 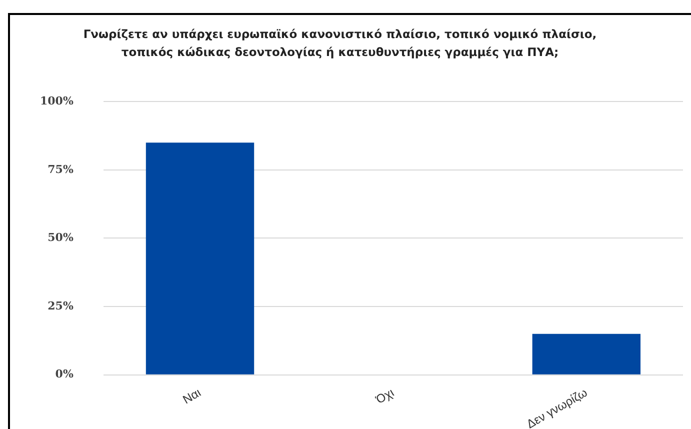 What do you see at coordinates (57, 101) in the screenshot?
I see `y-tick-label: 100%` at bounding box center [57, 101].